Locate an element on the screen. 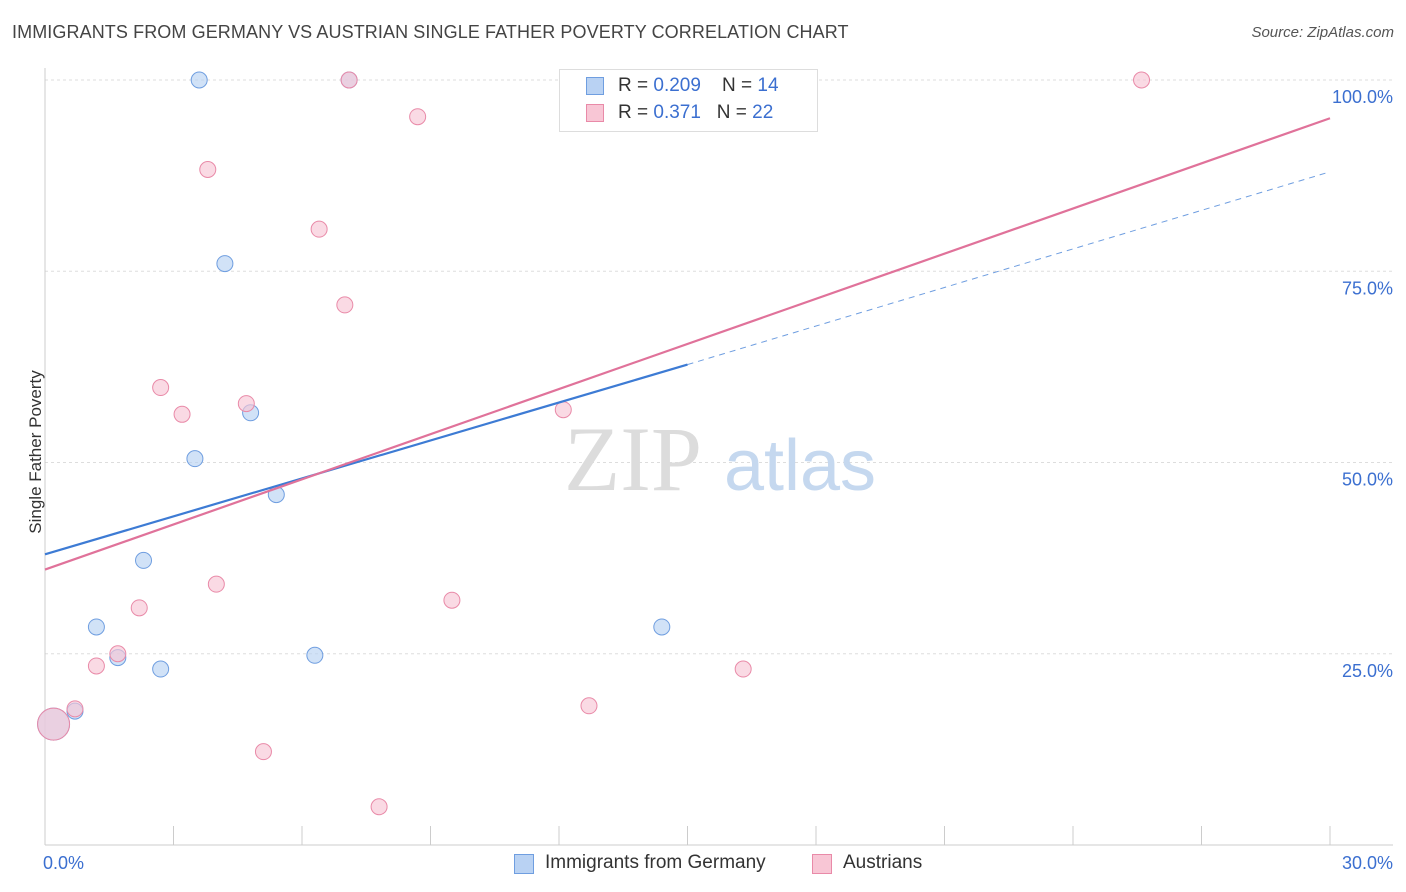 The width and height of the screenshot is (1406, 892). watermark: ZIP atlas is located at coordinates (720, 459).